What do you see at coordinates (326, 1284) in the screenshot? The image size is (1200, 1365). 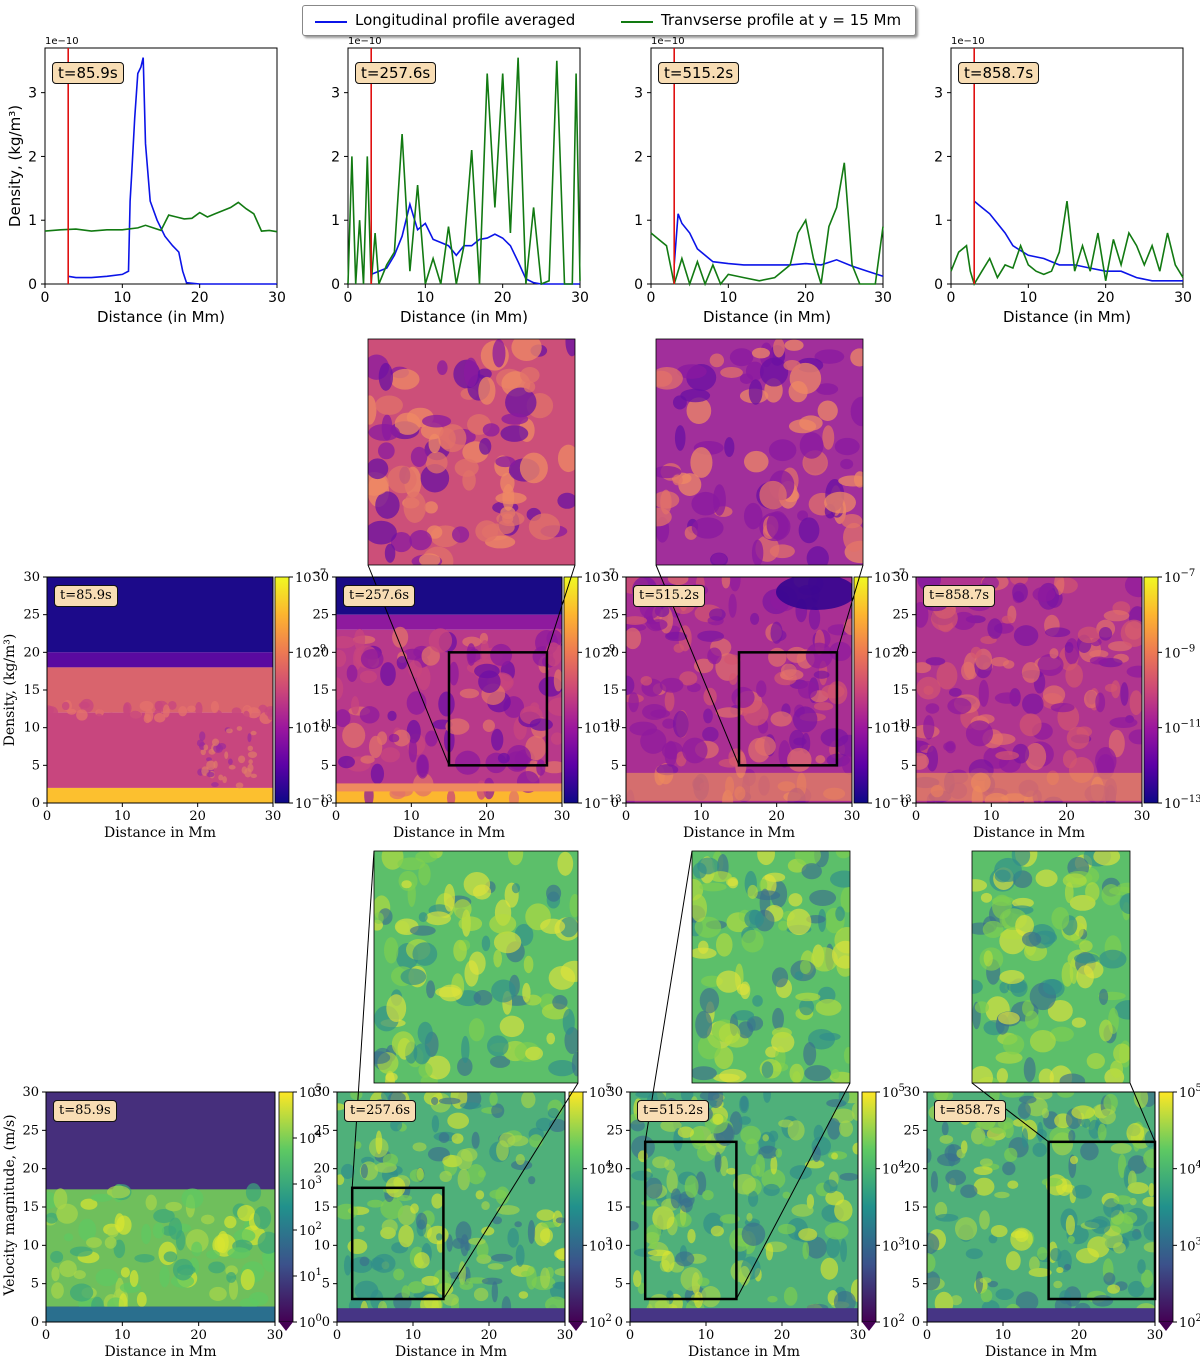 I see `y-tick-label: 5` at bounding box center [326, 1284].